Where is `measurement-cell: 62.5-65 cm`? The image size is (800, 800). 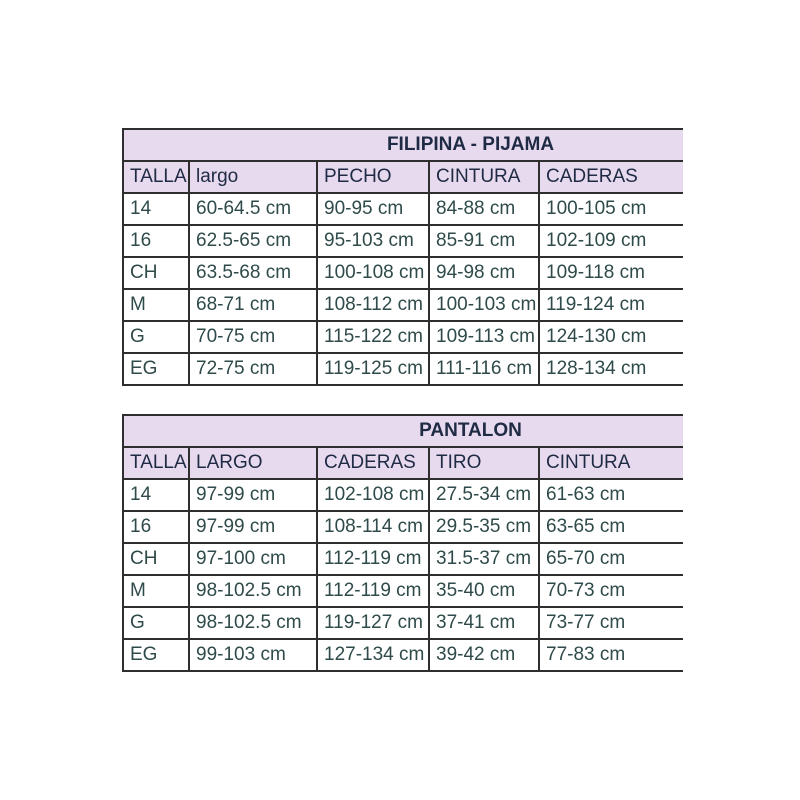 measurement-cell: 62.5-65 cm is located at coordinates (253, 241).